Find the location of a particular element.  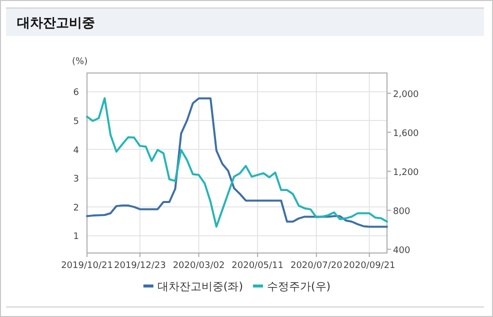

x-tick-label: 2020/09/21 is located at coordinates (369, 266).